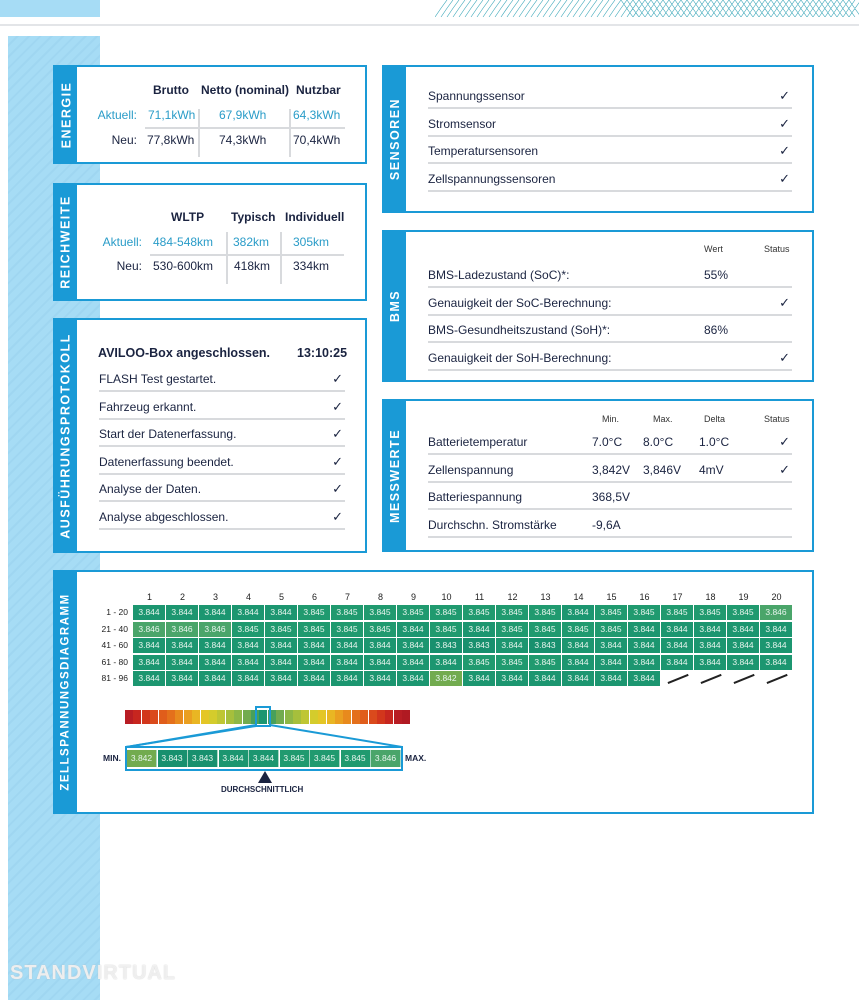 Image resolution: width=859 pixels, height=1000 pixels. I want to click on zellspannung-title: ZELLSPANNUNGSDIAGRAMM, so click(66, 692).